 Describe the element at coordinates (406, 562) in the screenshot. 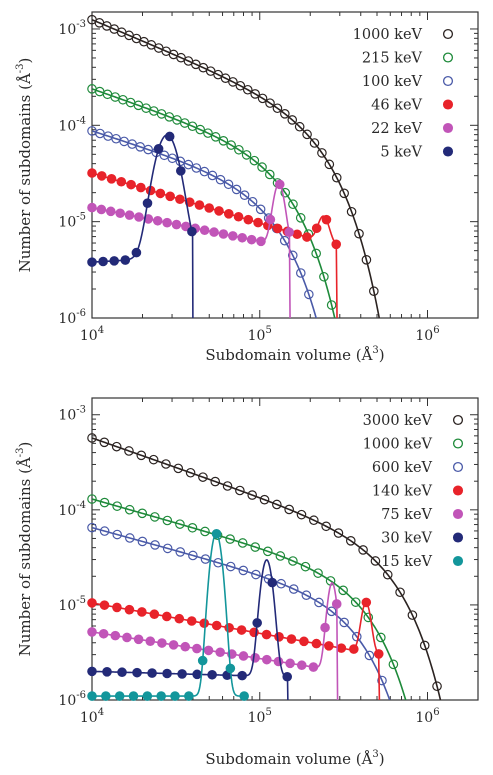

I see `legend-label: 15 keV` at that location.